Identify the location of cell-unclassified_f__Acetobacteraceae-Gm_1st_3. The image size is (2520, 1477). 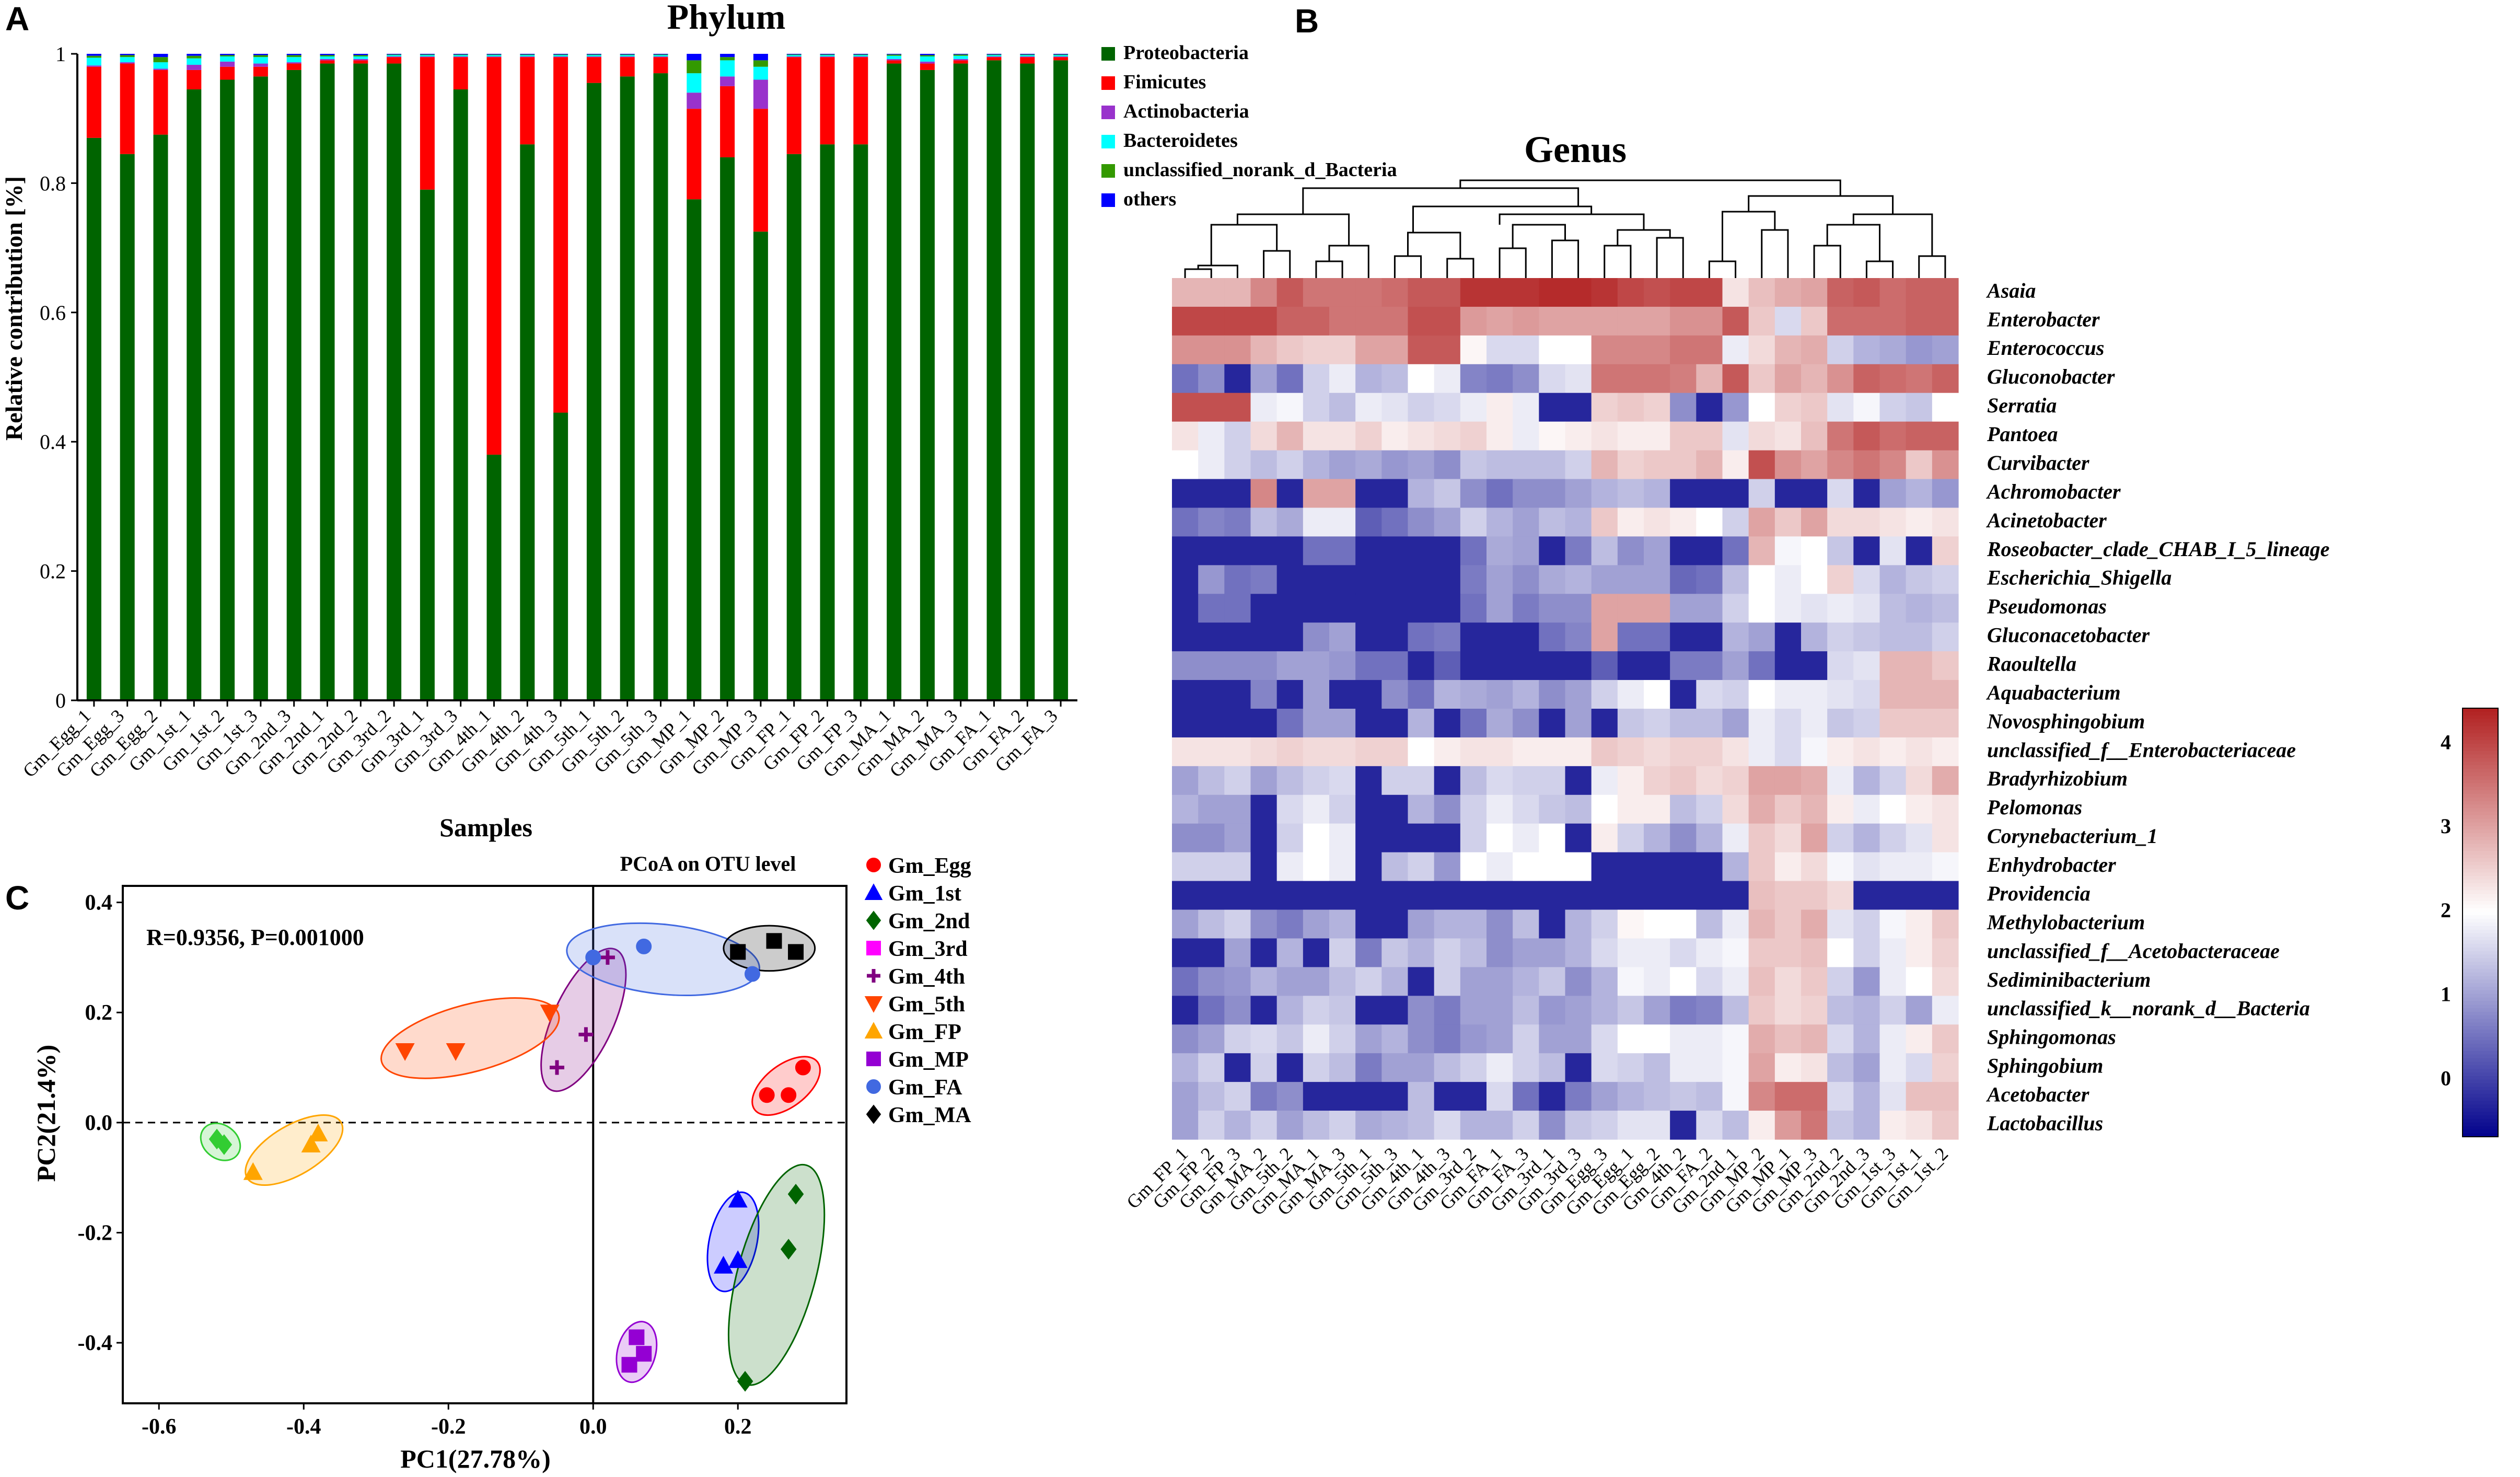
(1893, 953).